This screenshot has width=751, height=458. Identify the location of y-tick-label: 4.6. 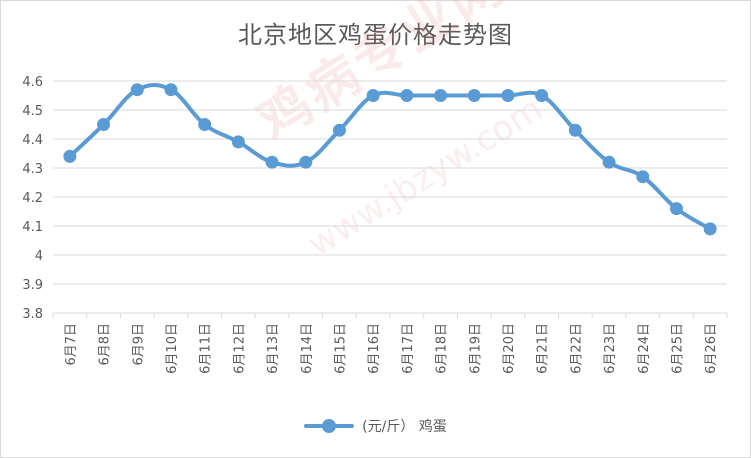
(32, 82).